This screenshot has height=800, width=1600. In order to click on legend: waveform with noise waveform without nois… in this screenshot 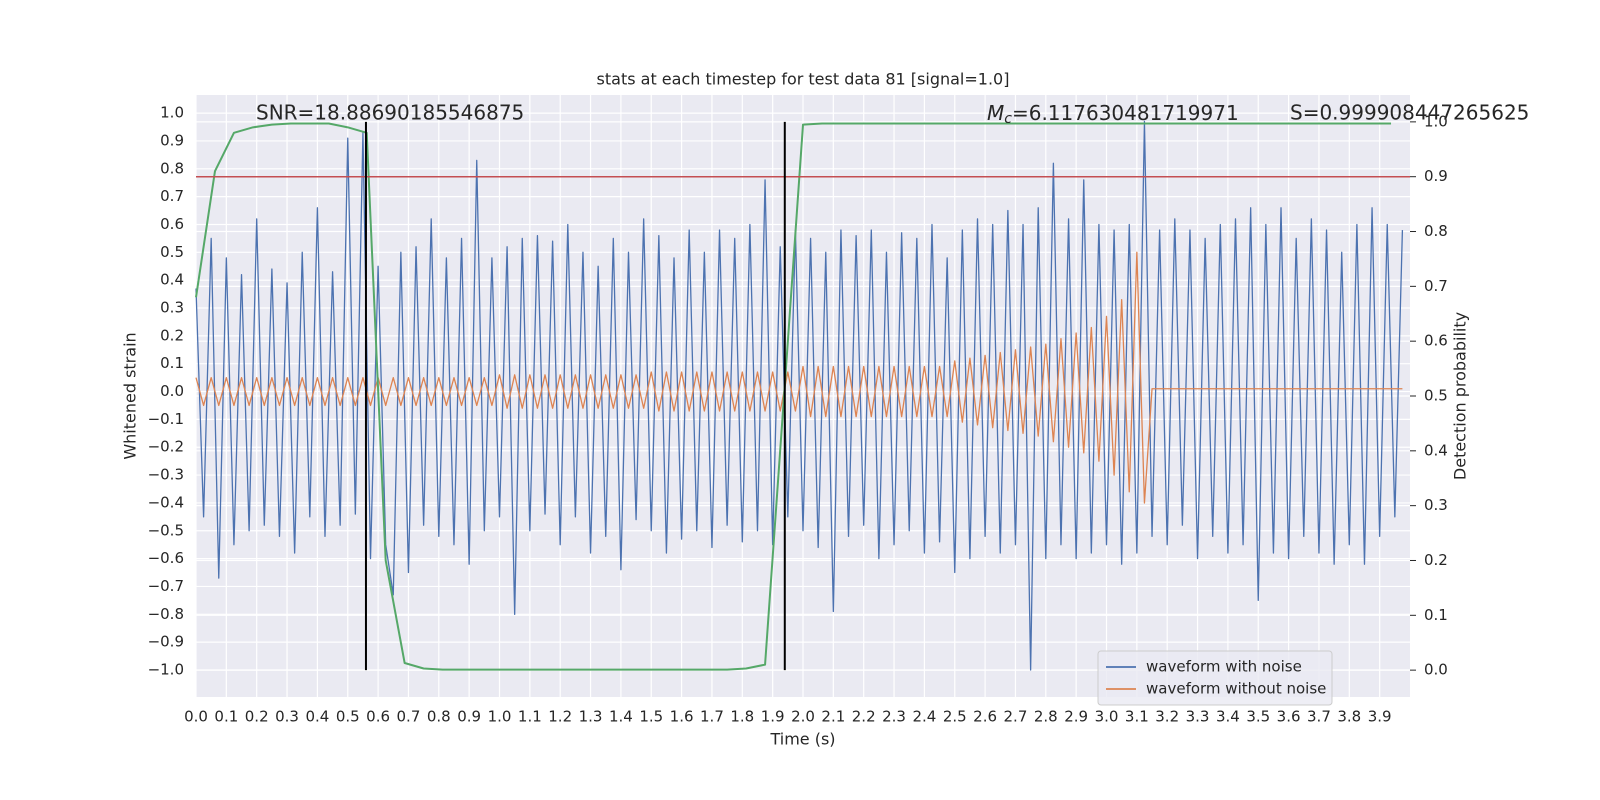, I will do `click(1215, 678)`.